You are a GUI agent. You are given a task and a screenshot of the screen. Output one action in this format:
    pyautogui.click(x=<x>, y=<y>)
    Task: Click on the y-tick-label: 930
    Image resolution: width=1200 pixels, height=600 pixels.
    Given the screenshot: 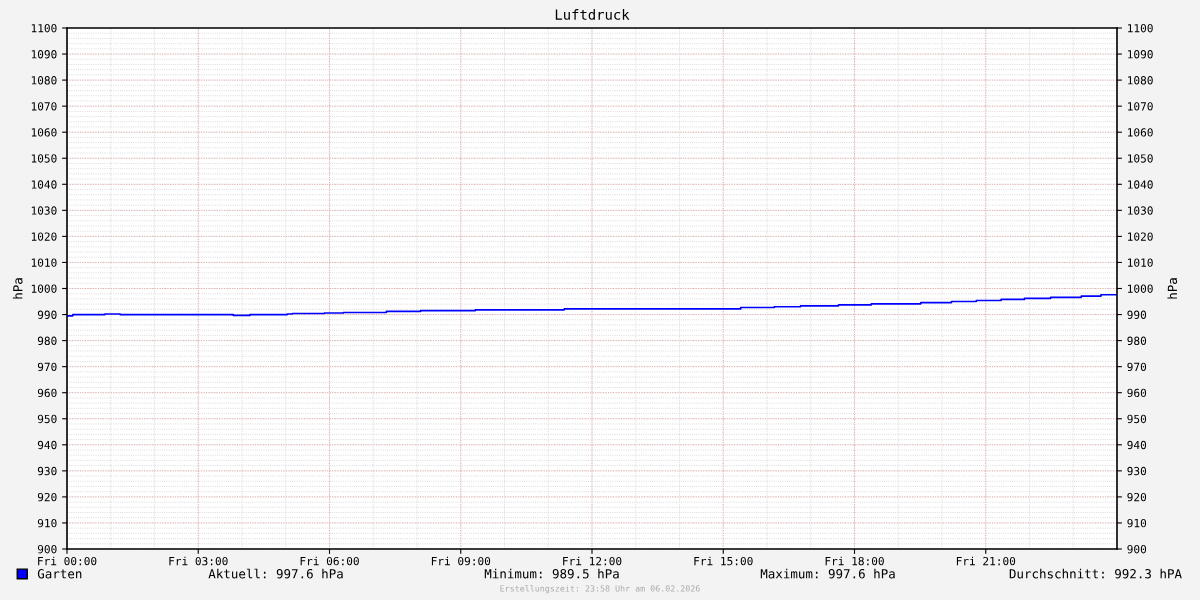 What is the action you would take?
    pyautogui.click(x=47, y=471)
    